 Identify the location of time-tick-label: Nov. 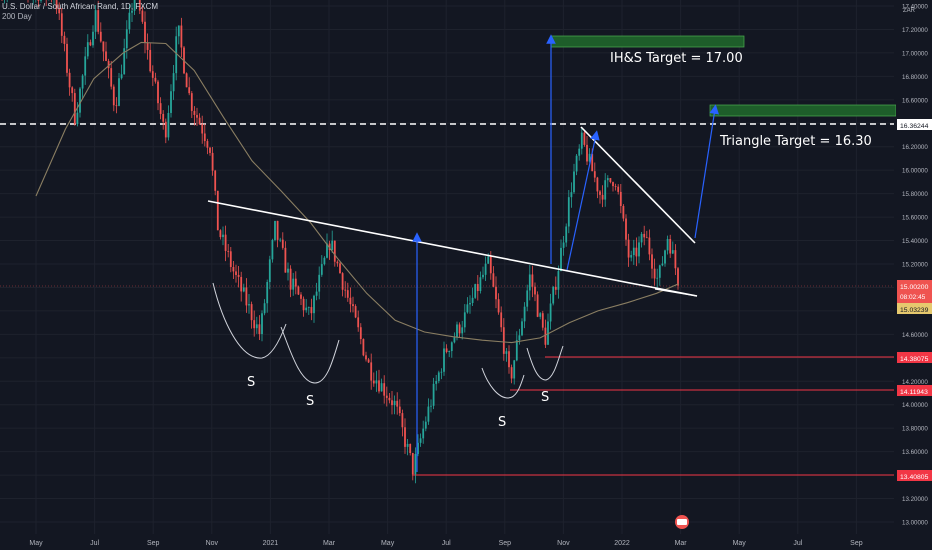
(212, 543).